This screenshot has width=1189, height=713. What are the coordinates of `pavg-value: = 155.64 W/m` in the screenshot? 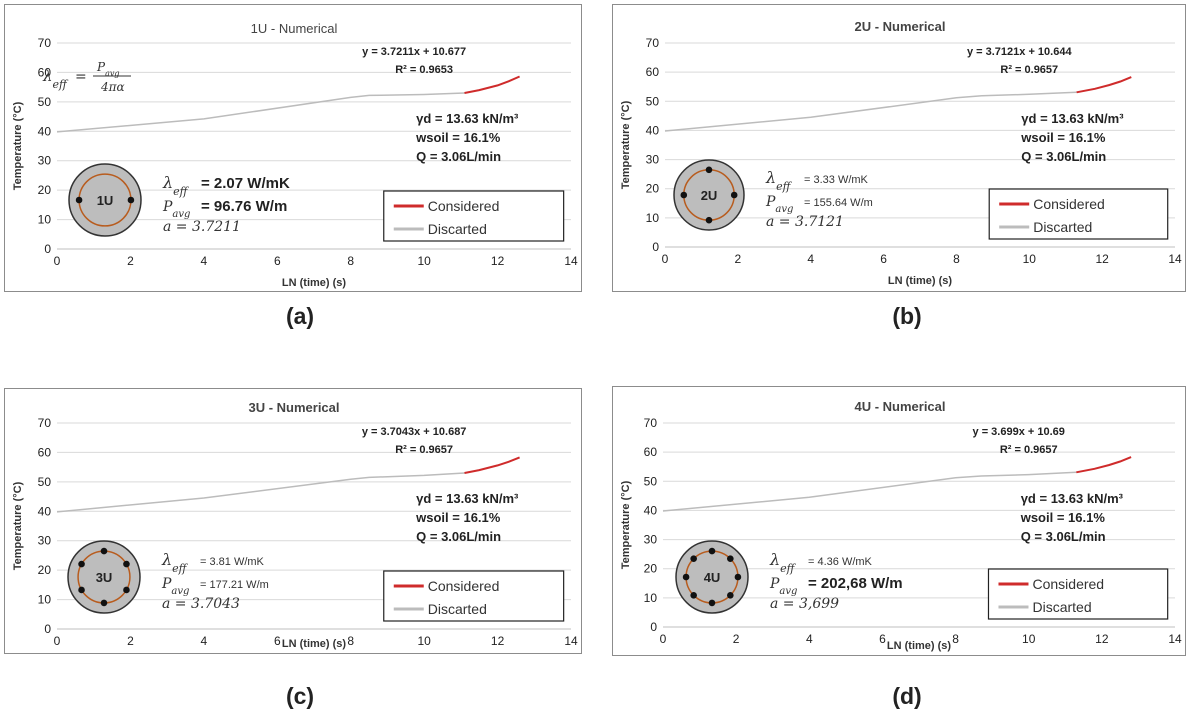 It's located at (838, 203).